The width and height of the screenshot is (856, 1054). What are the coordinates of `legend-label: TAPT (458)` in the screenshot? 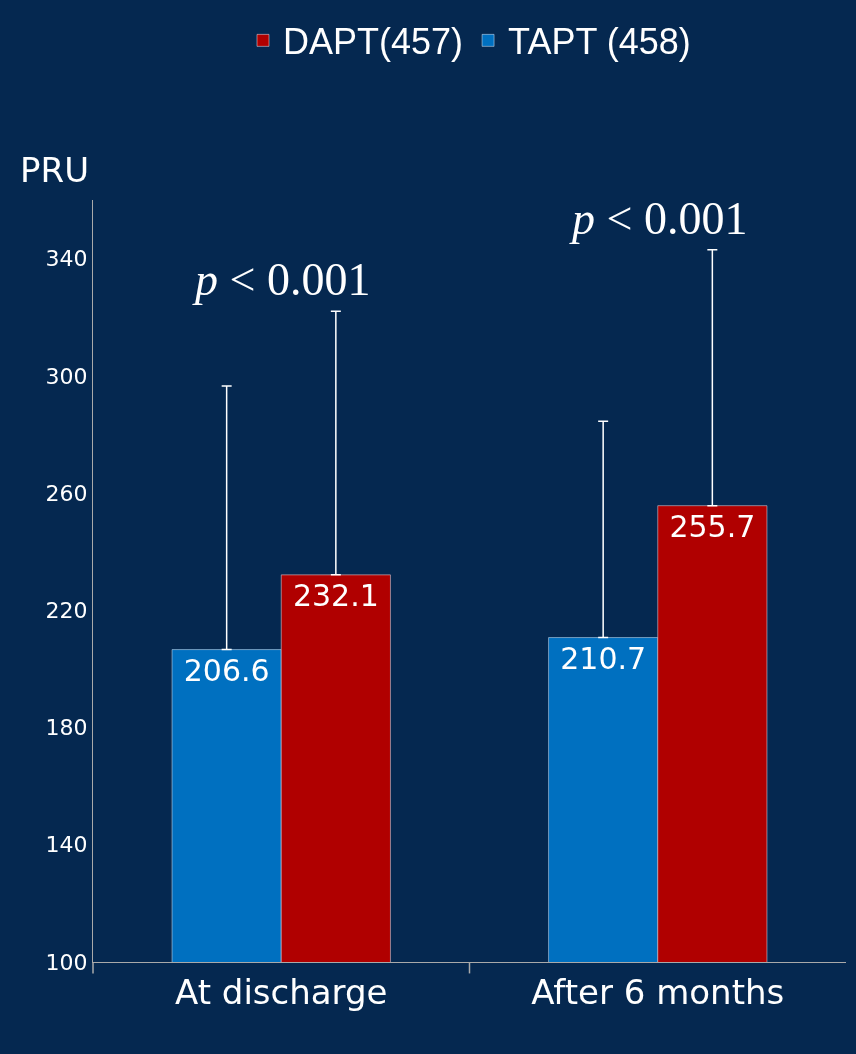 It's located at (599, 42).